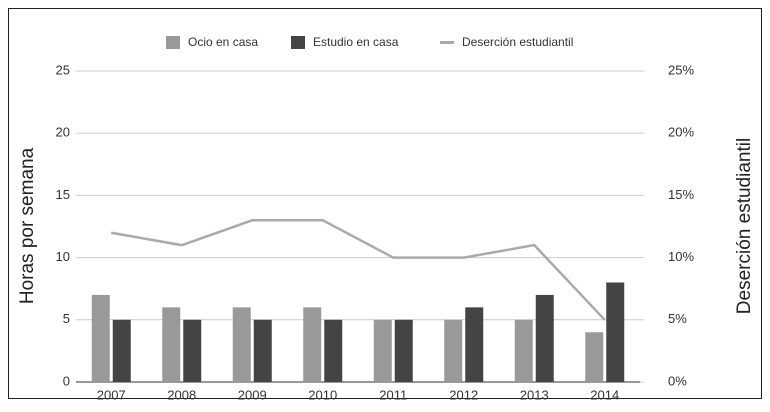 The width and height of the screenshot is (770, 412). I want to click on y2-tick-label: 20%, so click(681, 132).